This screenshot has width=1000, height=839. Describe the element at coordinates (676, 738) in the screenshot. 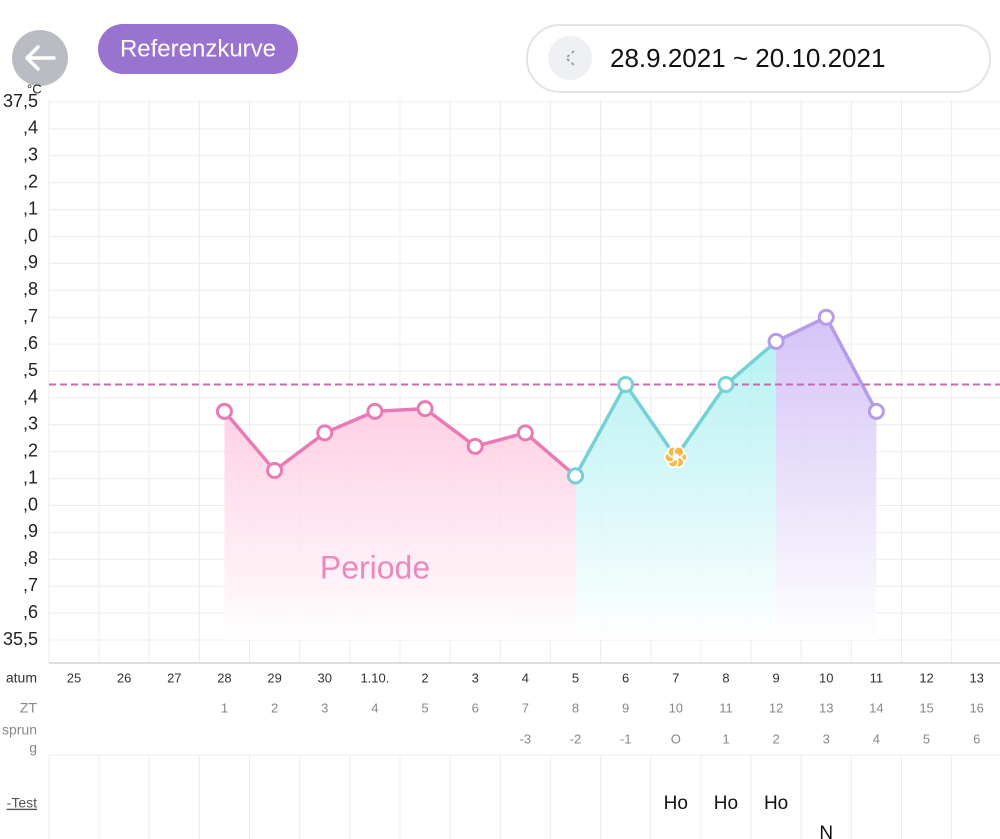

I see `sprung-cell: O` at that location.